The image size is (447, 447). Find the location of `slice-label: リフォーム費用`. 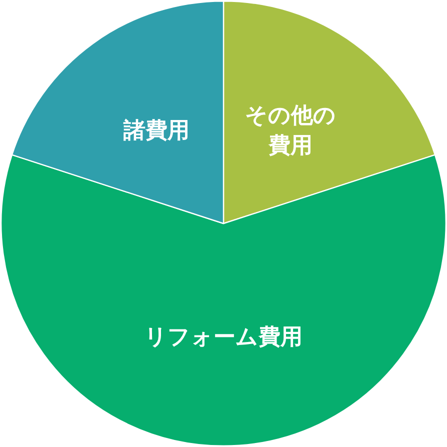

slice-label: リフォーム費用 is located at coordinates (223, 337).